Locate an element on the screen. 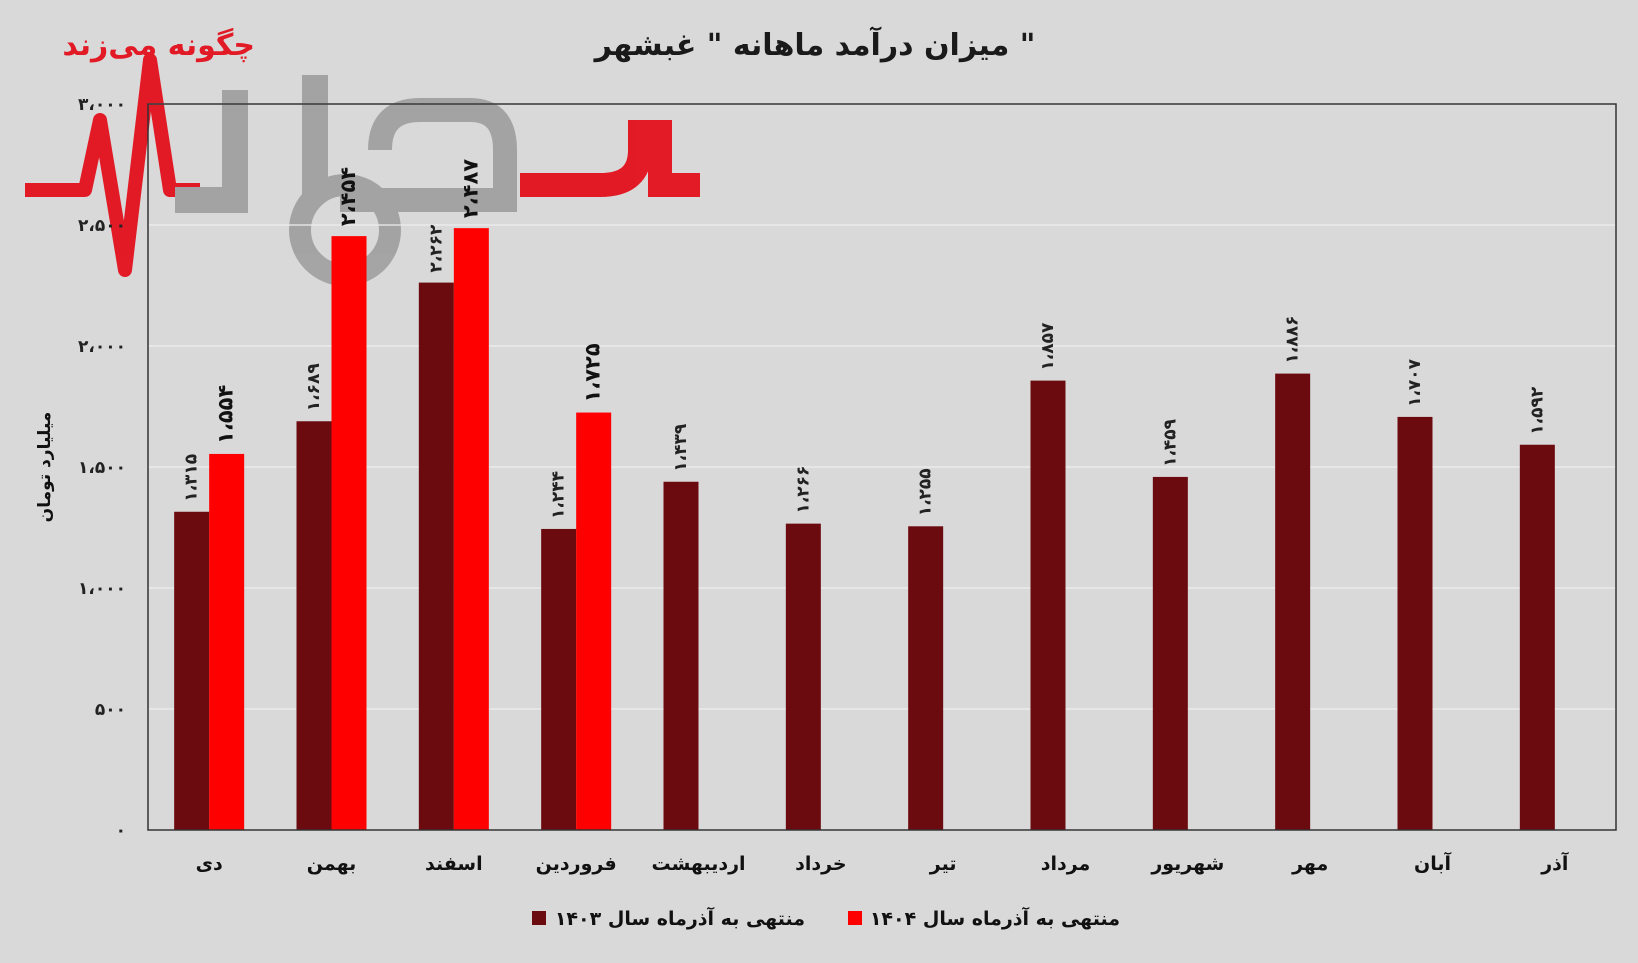 Image resolution: width=1638 pixels, height=963 pixels. y-tick-label: ۱،۰۰۰ is located at coordinates (102, 589).